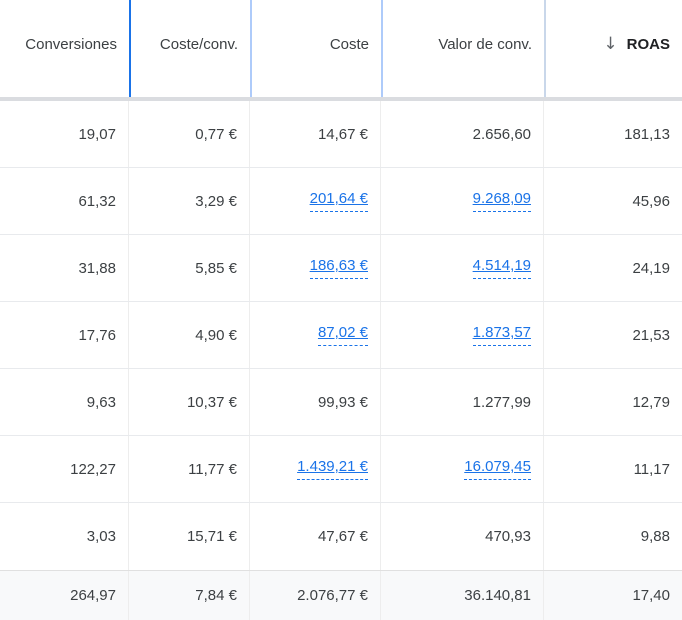 Image resolution: width=682 pixels, height=620 pixels. I want to click on table-cell: 45,96, so click(613, 201).